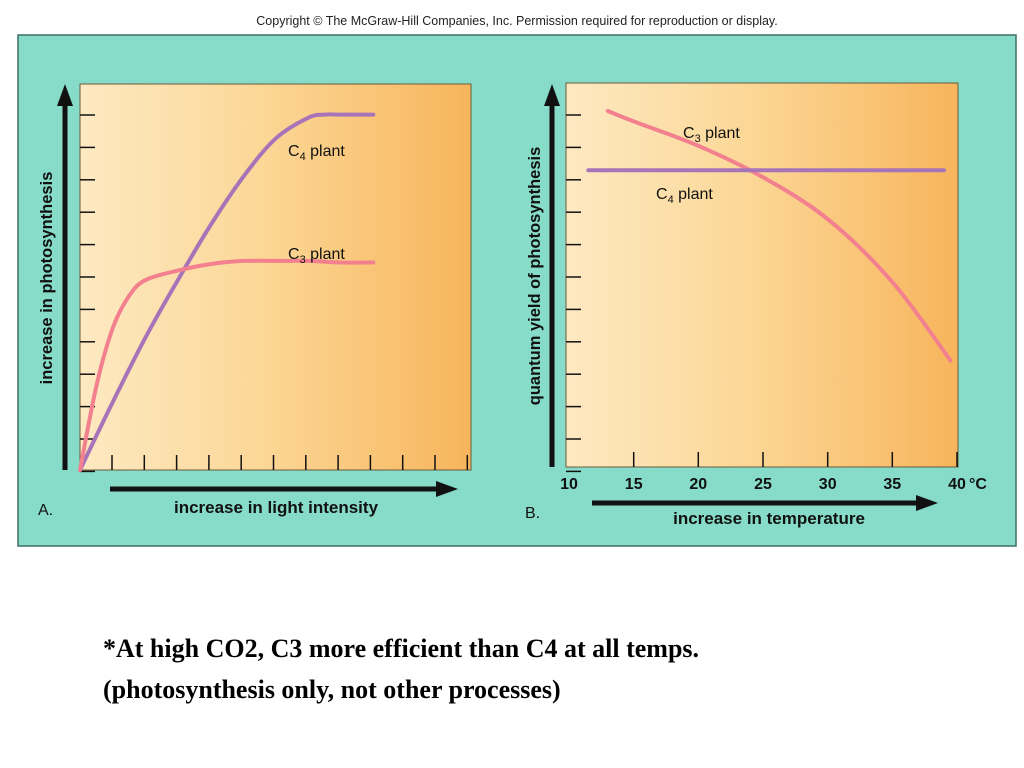 Image resolution: width=1024 pixels, height=768 pixels. Describe the element at coordinates (763, 484) in the screenshot. I see `panel-b-x-tick-label: 25` at that location.